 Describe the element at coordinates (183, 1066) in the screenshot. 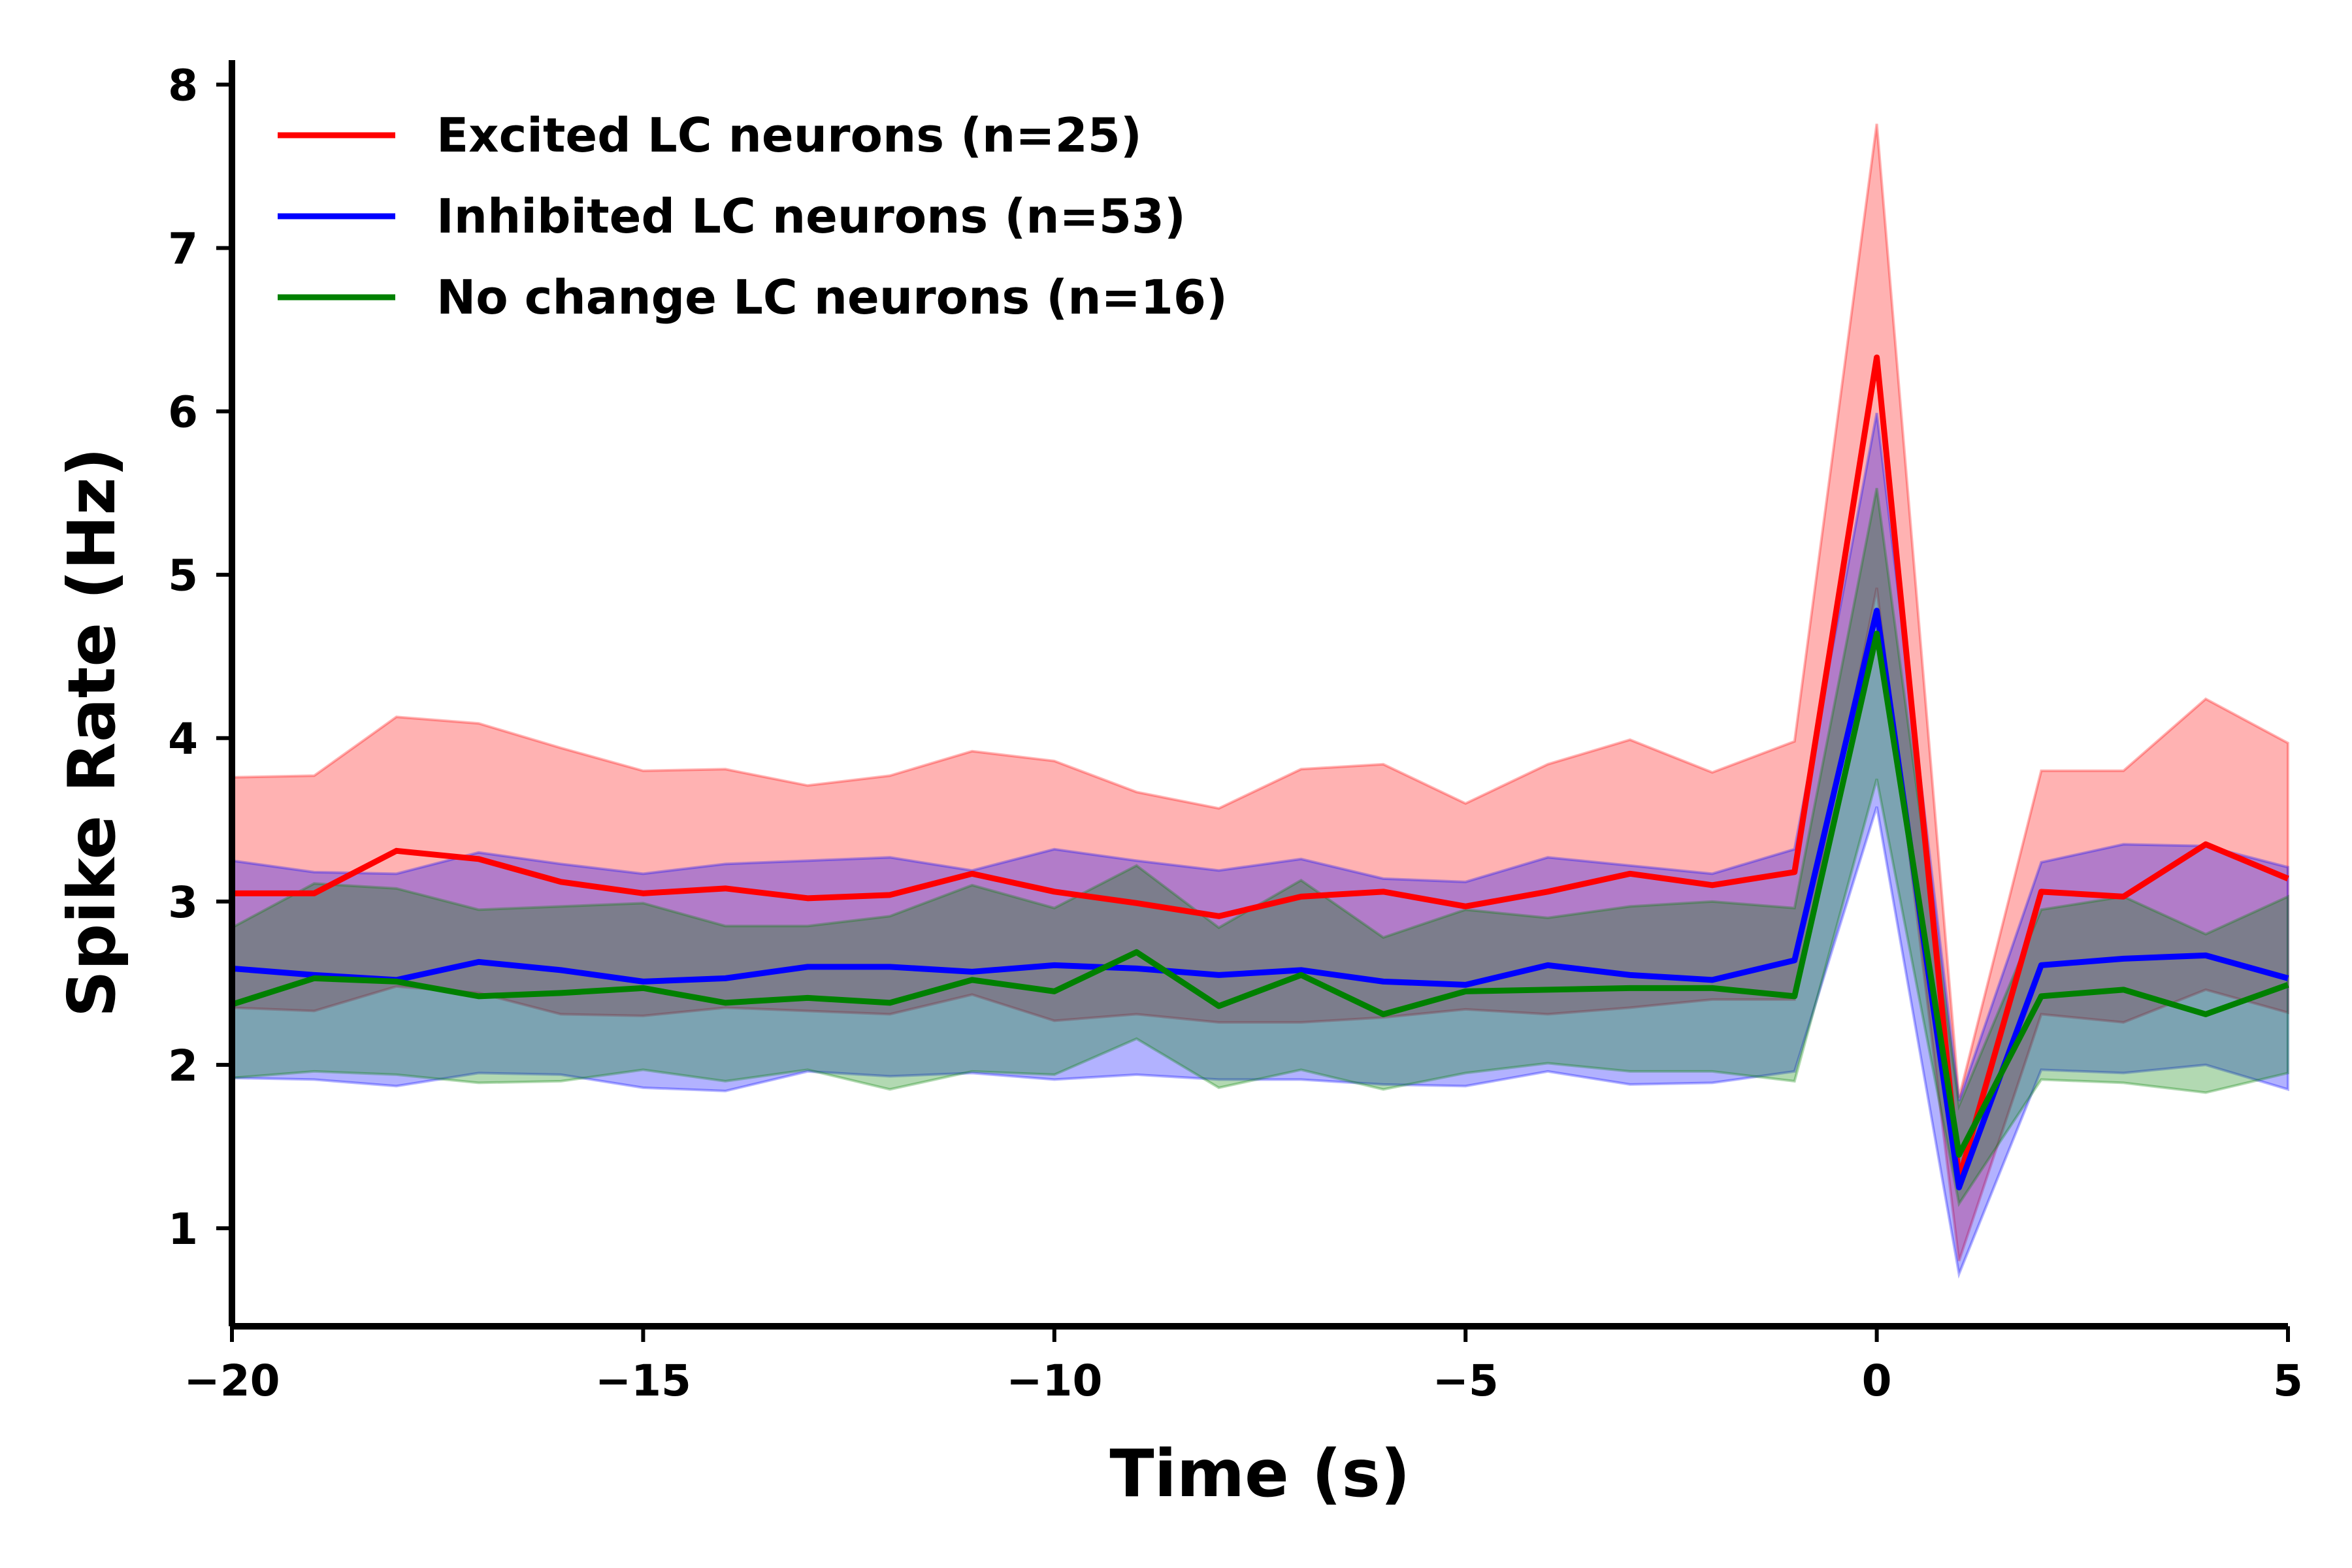

I see `y-tick-label: 2` at that location.